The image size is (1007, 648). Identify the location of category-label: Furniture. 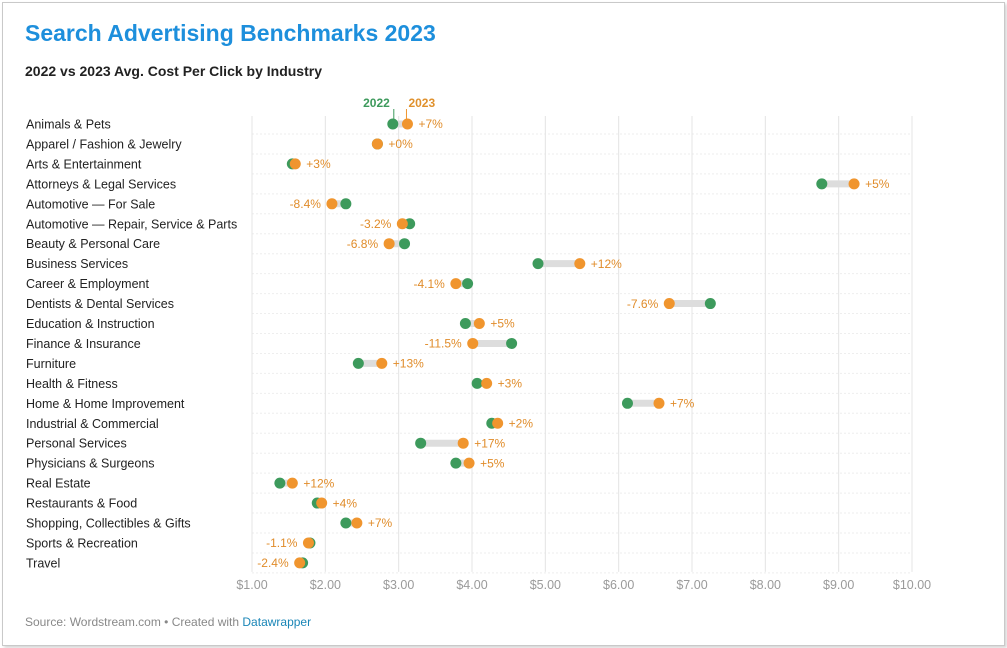
(51, 364).